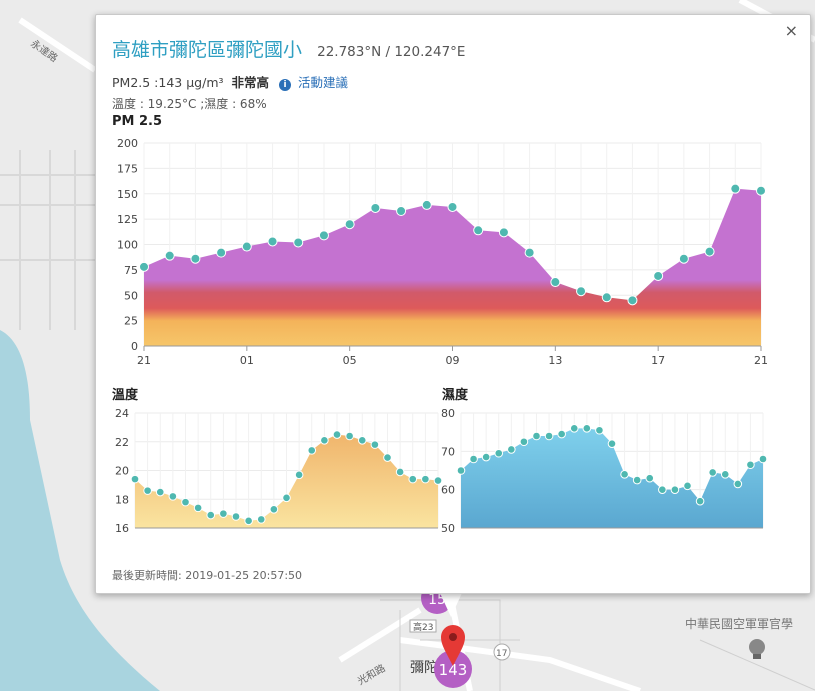 The height and width of the screenshot is (691, 815). Describe the element at coordinates (122, 499) in the screenshot. I see `y-tick-label: 18` at that location.